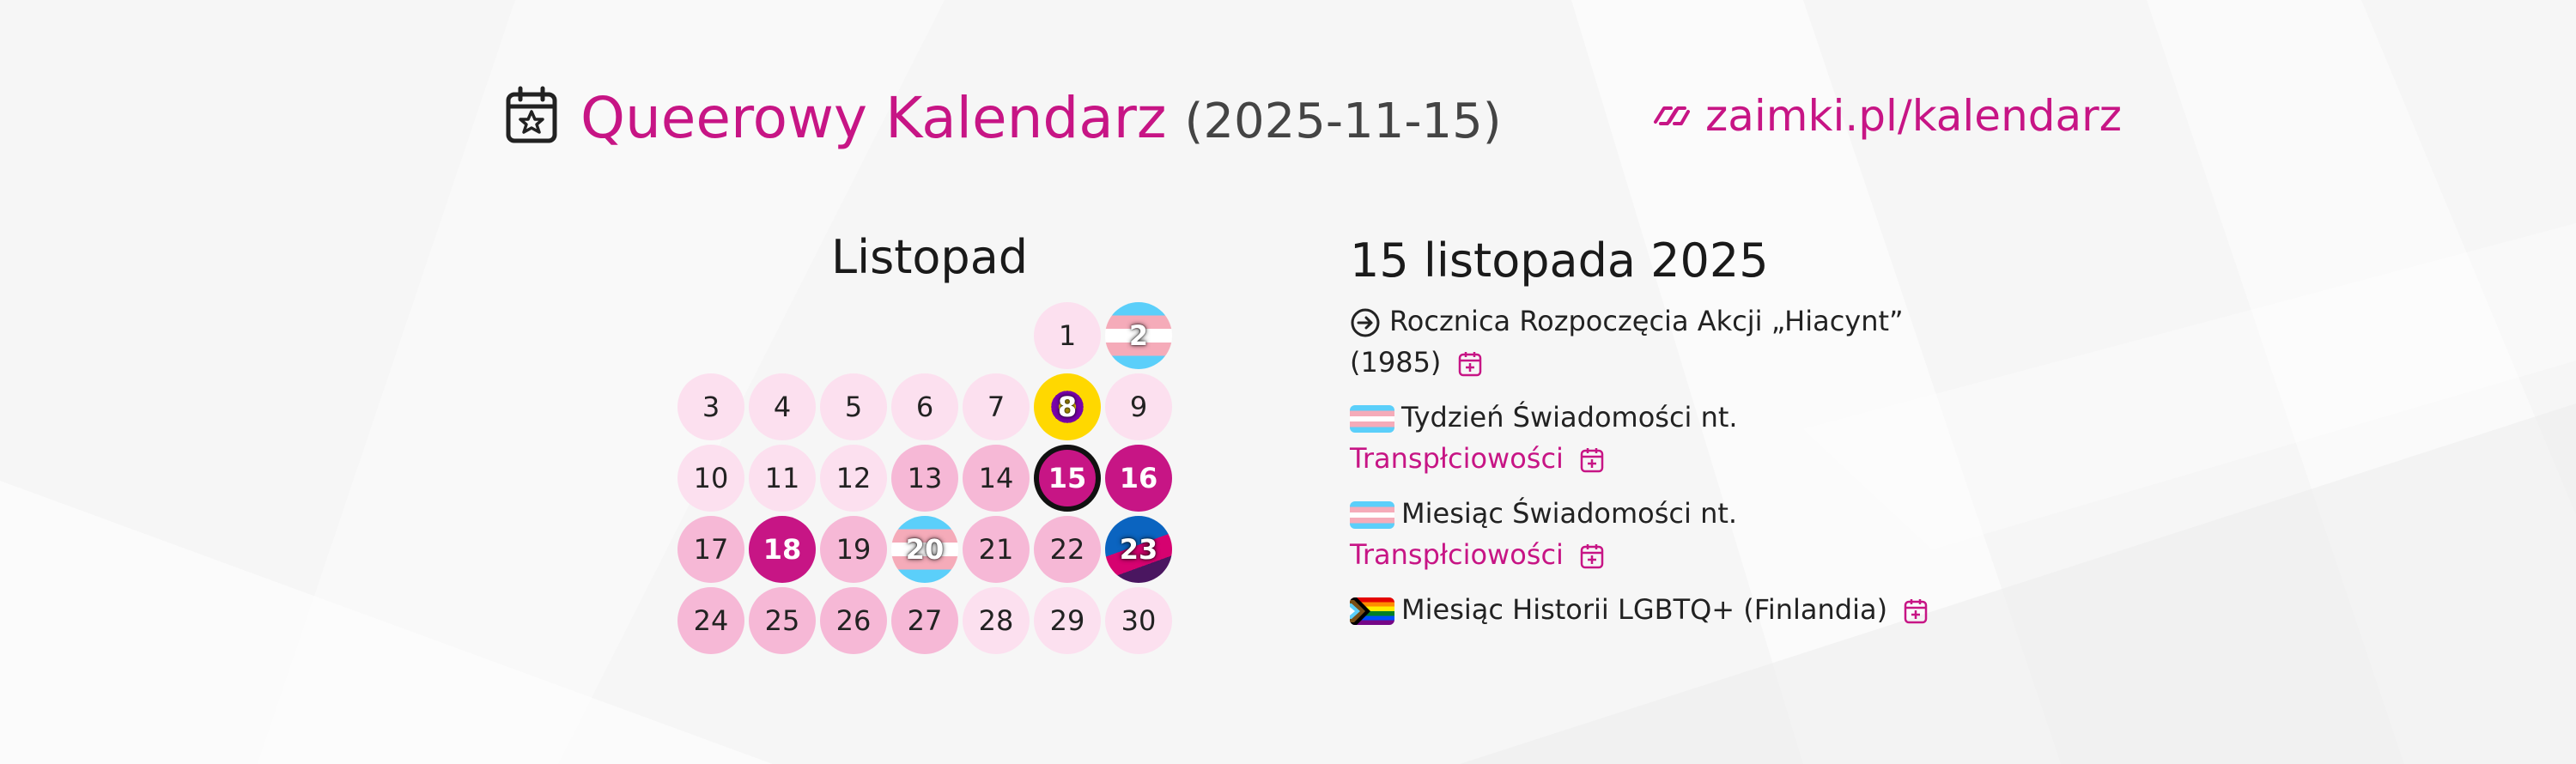 The width and height of the screenshot is (2576, 764). What do you see at coordinates (1343, 121) in the screenshot?
I see `current-date: (2025-11-15)` at bounding box center [1343, 121].